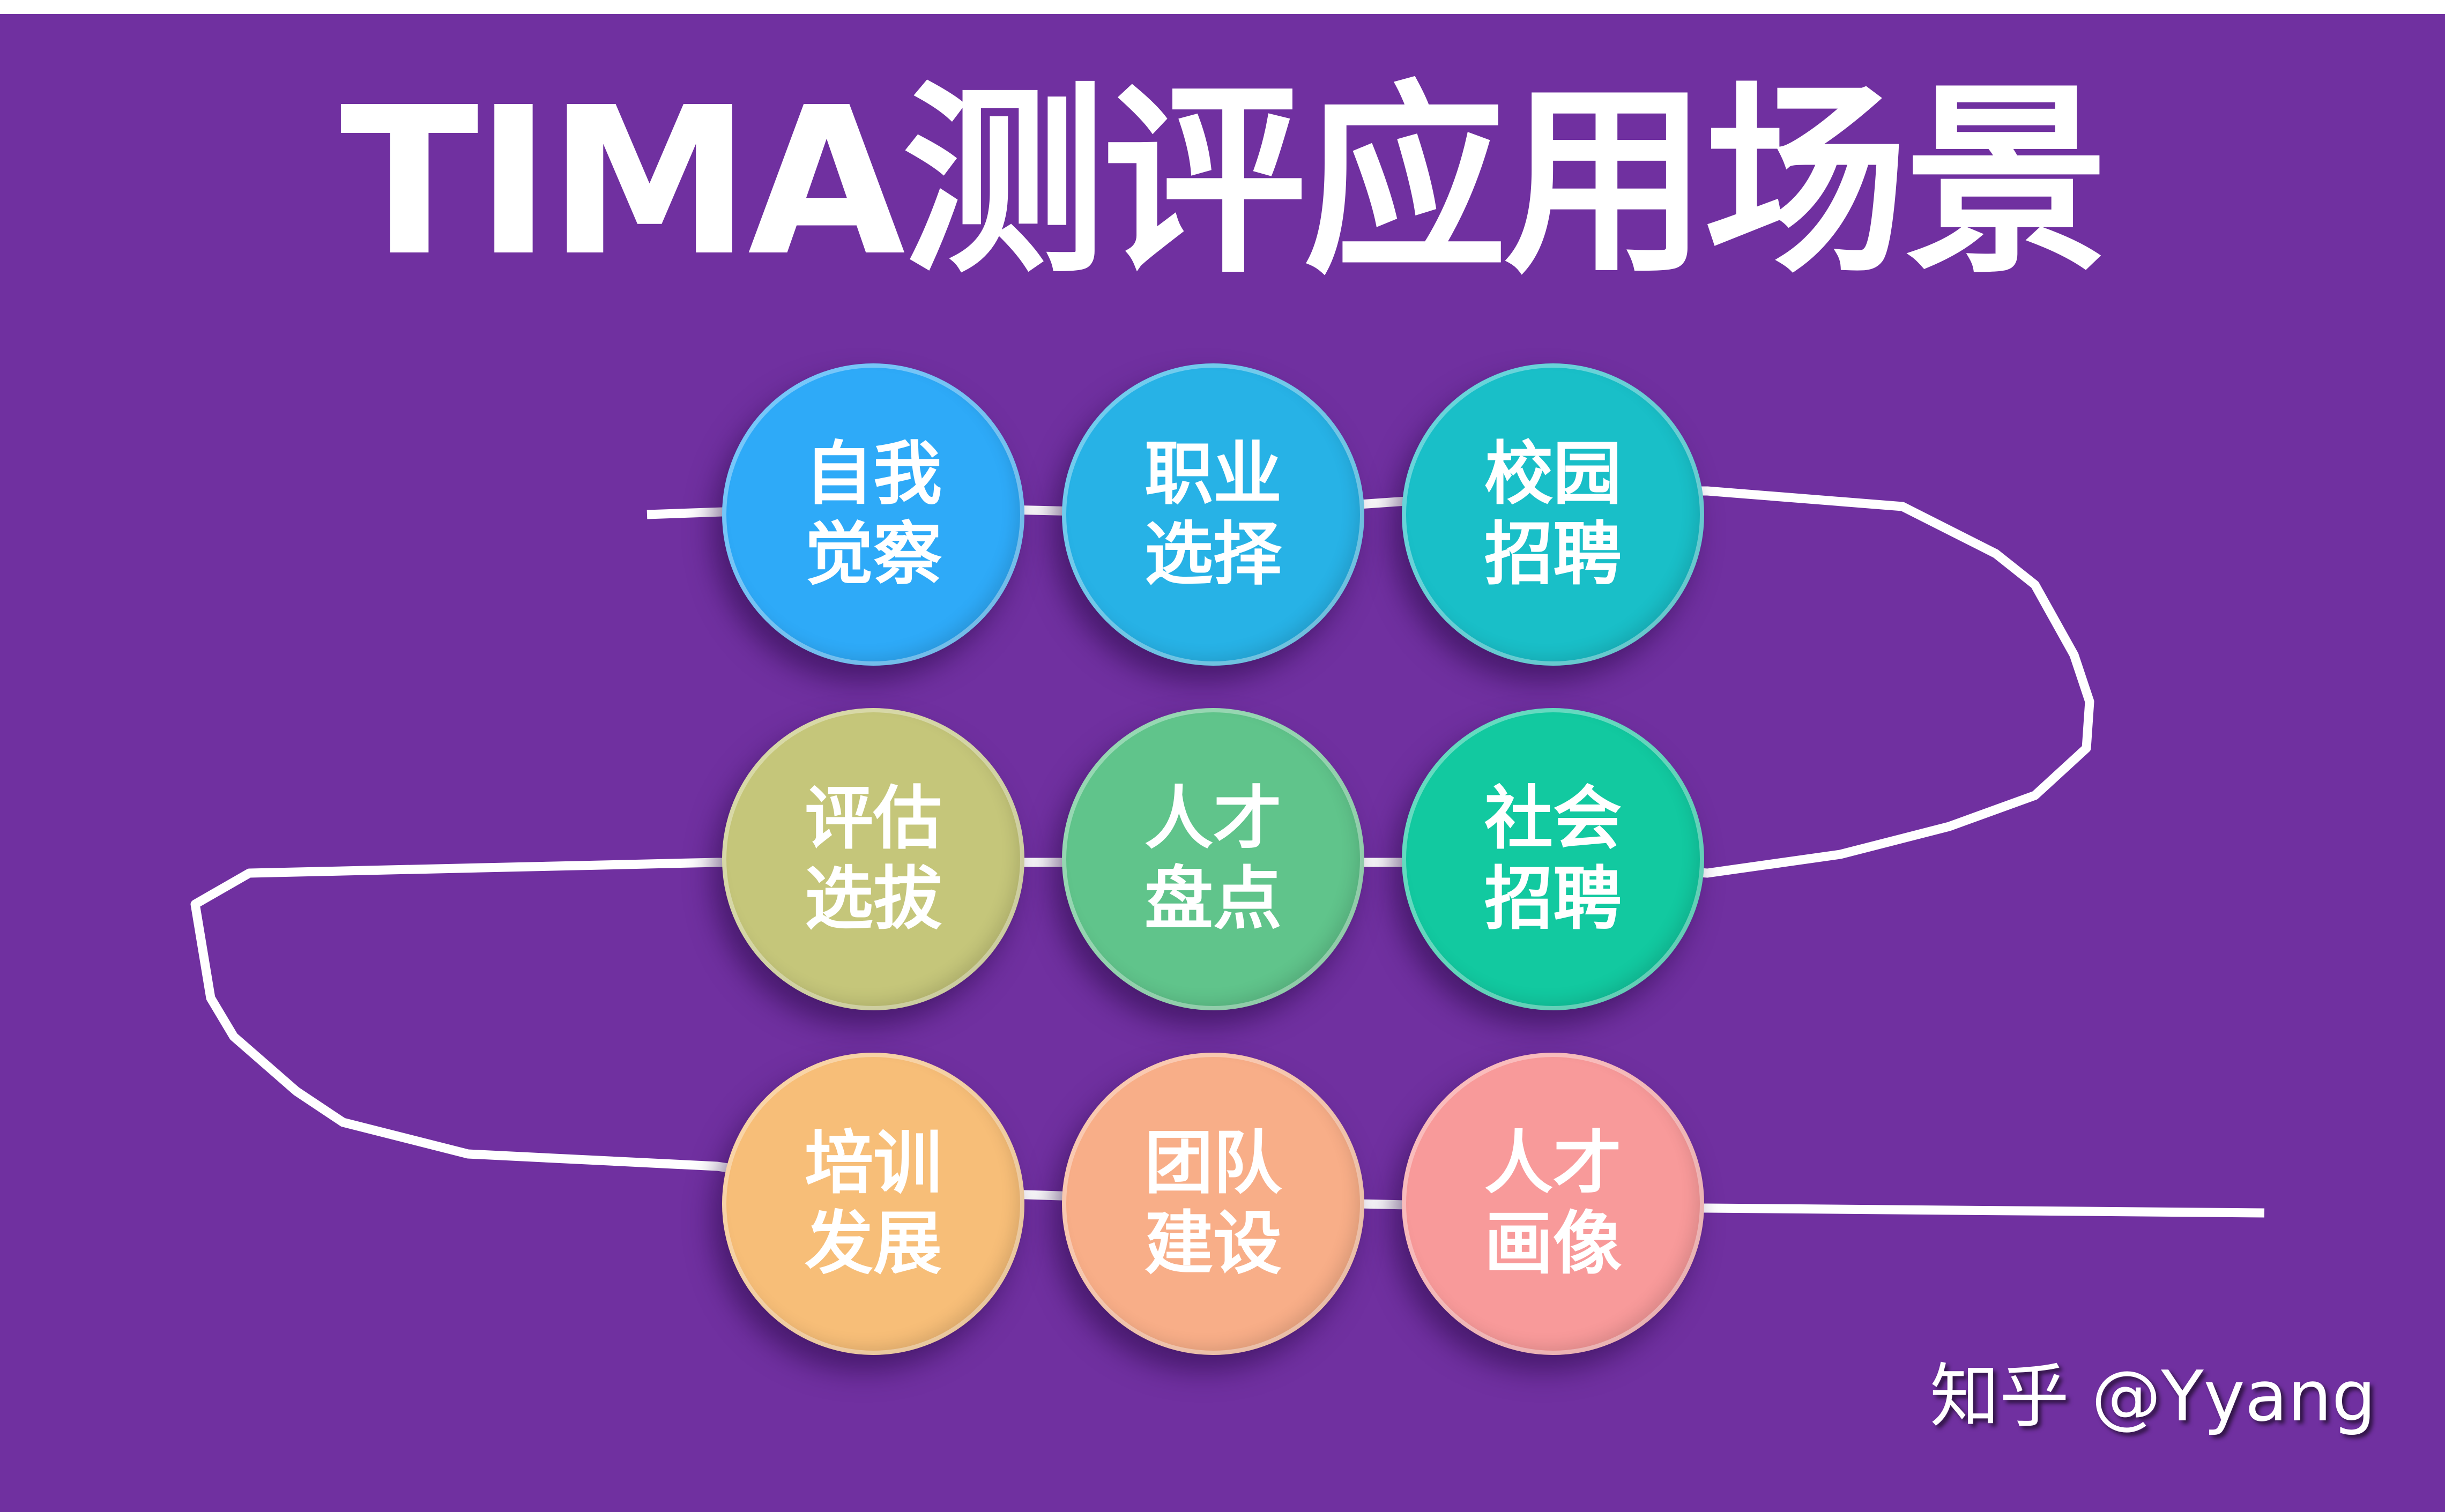 The width and height of the screenshot is (2445, 1512). What do you see at coordinates (2153, 1396) in the screenshot?
I see `watermark: 知乎 @Yyang` at bounding box center [2153, 1396].